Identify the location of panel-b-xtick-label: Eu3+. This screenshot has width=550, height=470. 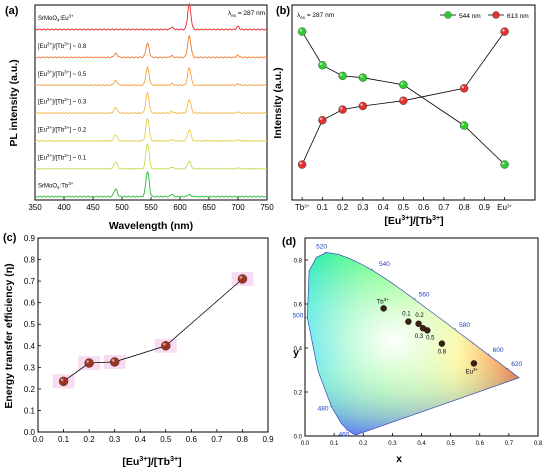
(504, 207).